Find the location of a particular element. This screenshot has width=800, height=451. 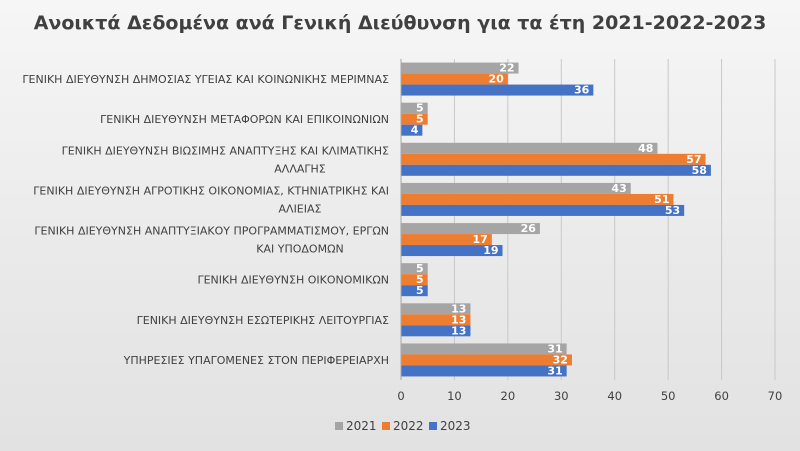

category-label: ΥΠΗΡΕΣΙΕΣ ΥΠΑΓΟΜΕΝΕΣ ΣΤΟΝ ΠΕΡΙΦΕΡΕΙΑΡΧΗ is located at coordinates (256, 360).